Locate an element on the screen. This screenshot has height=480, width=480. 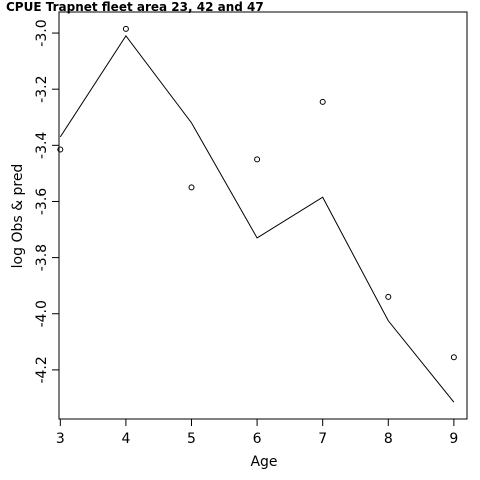
x-tick-label: 5 is located at coordinates (191, 439).